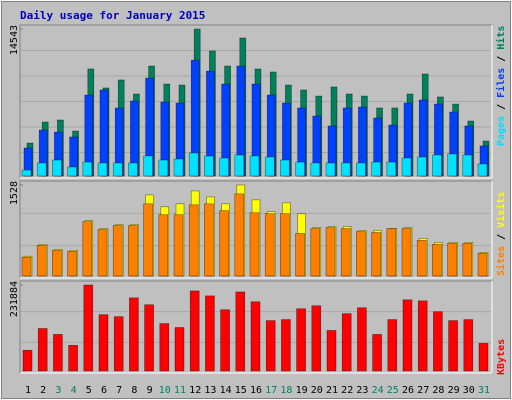 The height and width of the screenshot is (400, 512). What do you see at coordinates (112, 15) in the screenshot?
I see `chart-title: Daily usage for January 2015` at bounding box center [112, 15].